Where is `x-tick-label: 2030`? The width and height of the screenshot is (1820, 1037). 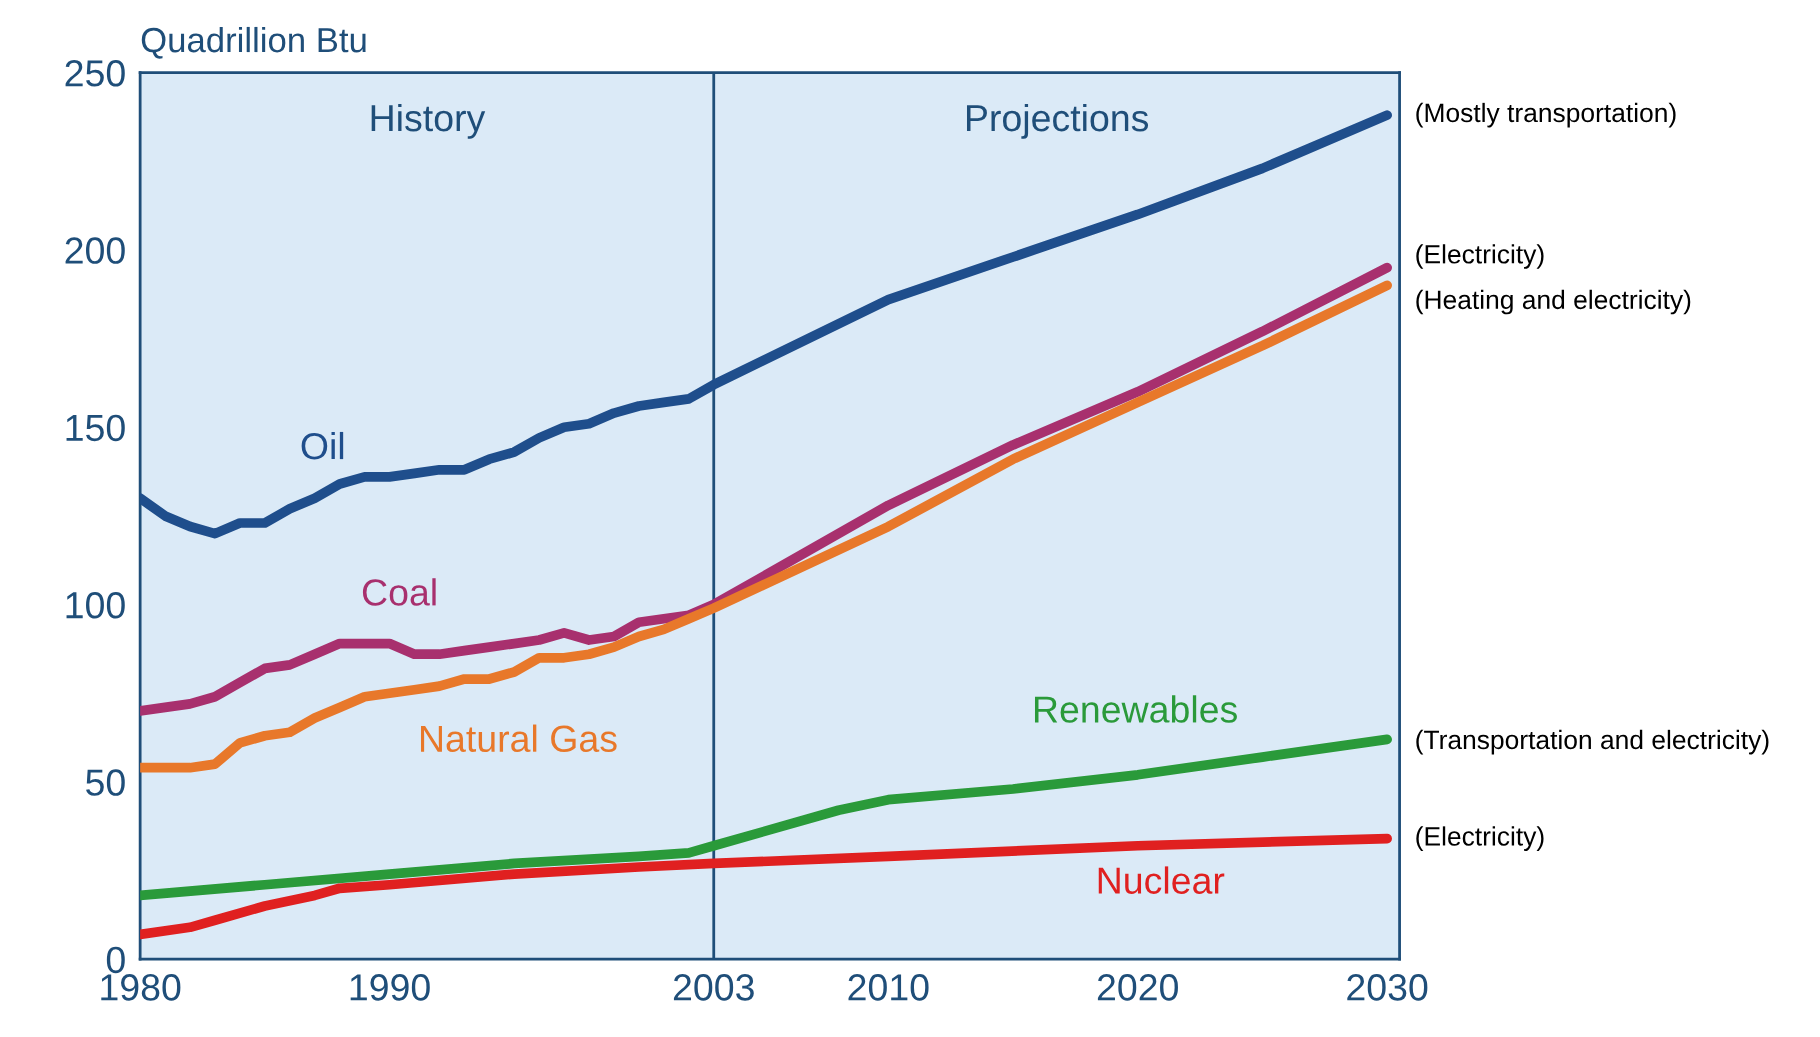
x-tick-label: 2030 is located at coordinates (1387, 987).